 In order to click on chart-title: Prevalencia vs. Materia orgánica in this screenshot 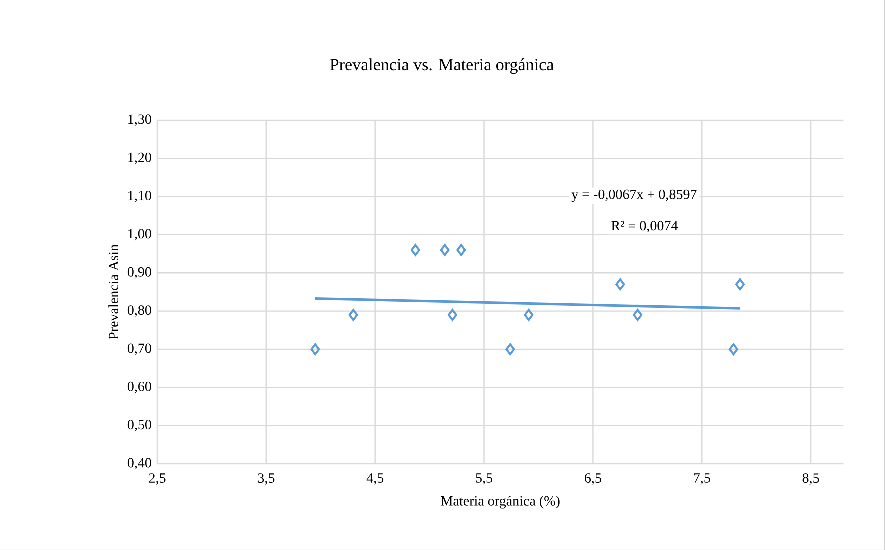, I will do `click(442, 66)`.